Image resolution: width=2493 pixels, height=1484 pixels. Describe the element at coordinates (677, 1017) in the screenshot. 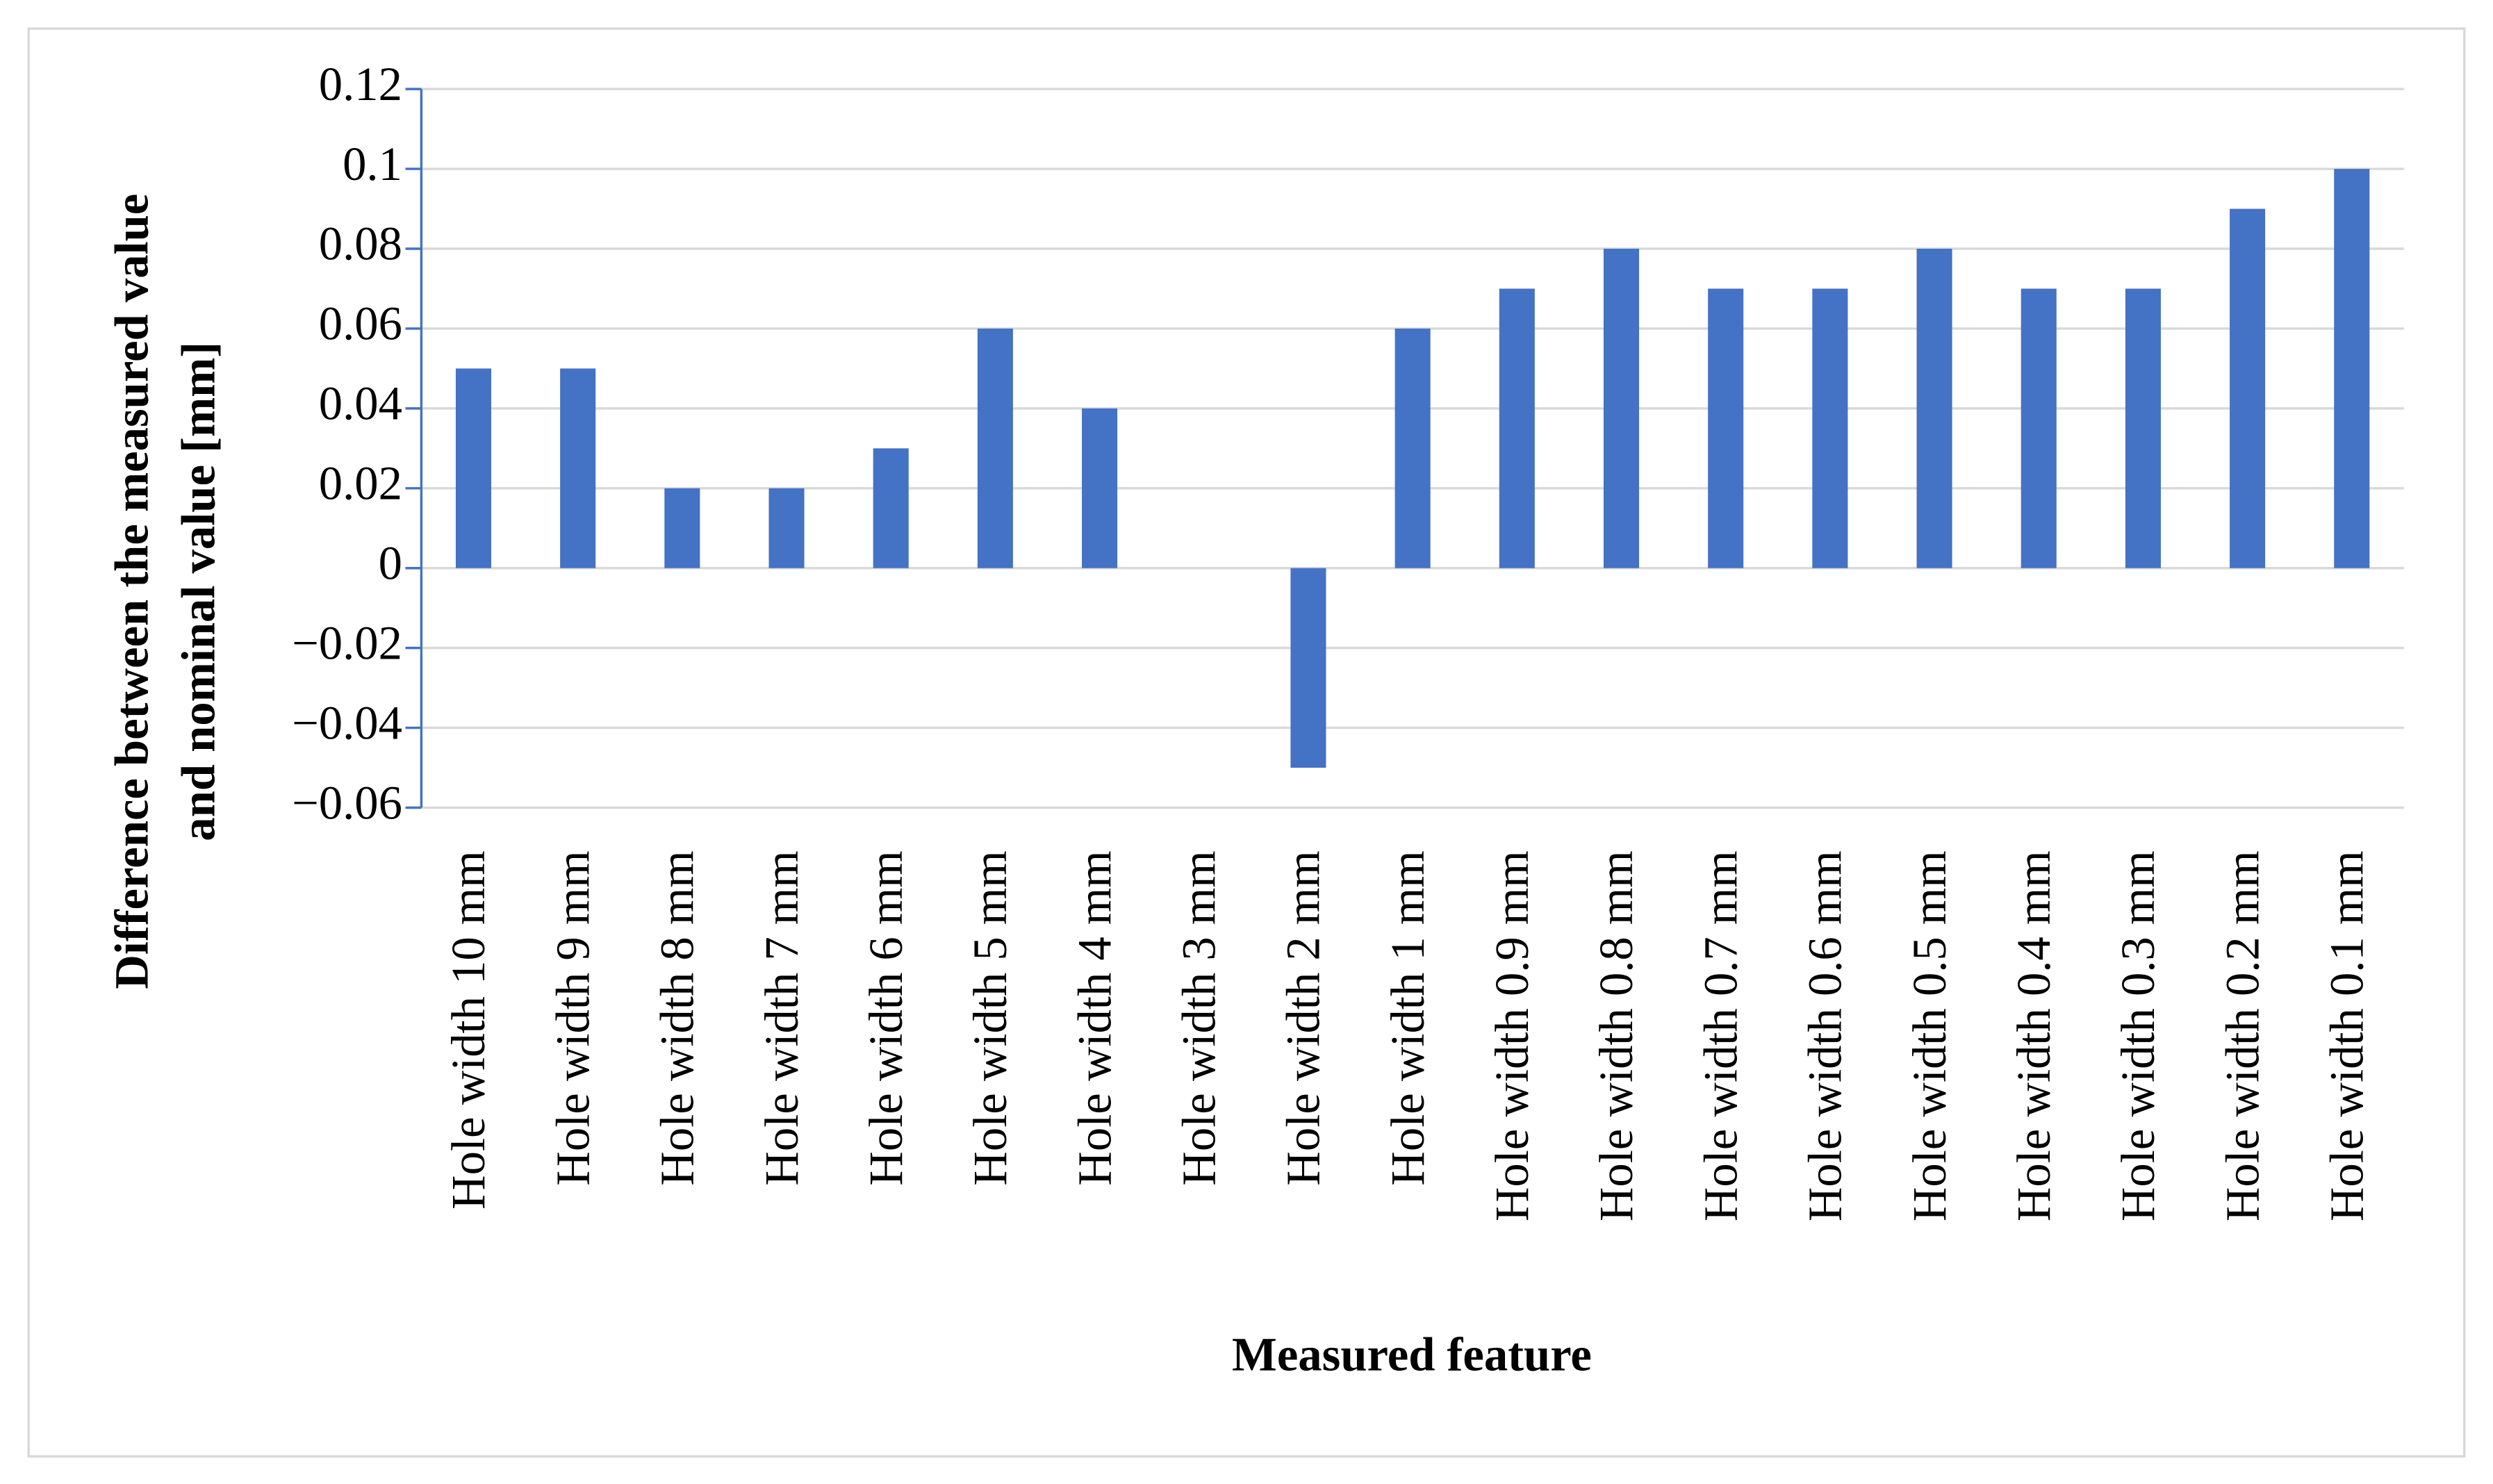

I see `x-tick-label: Hole width 8 mm` at that location.